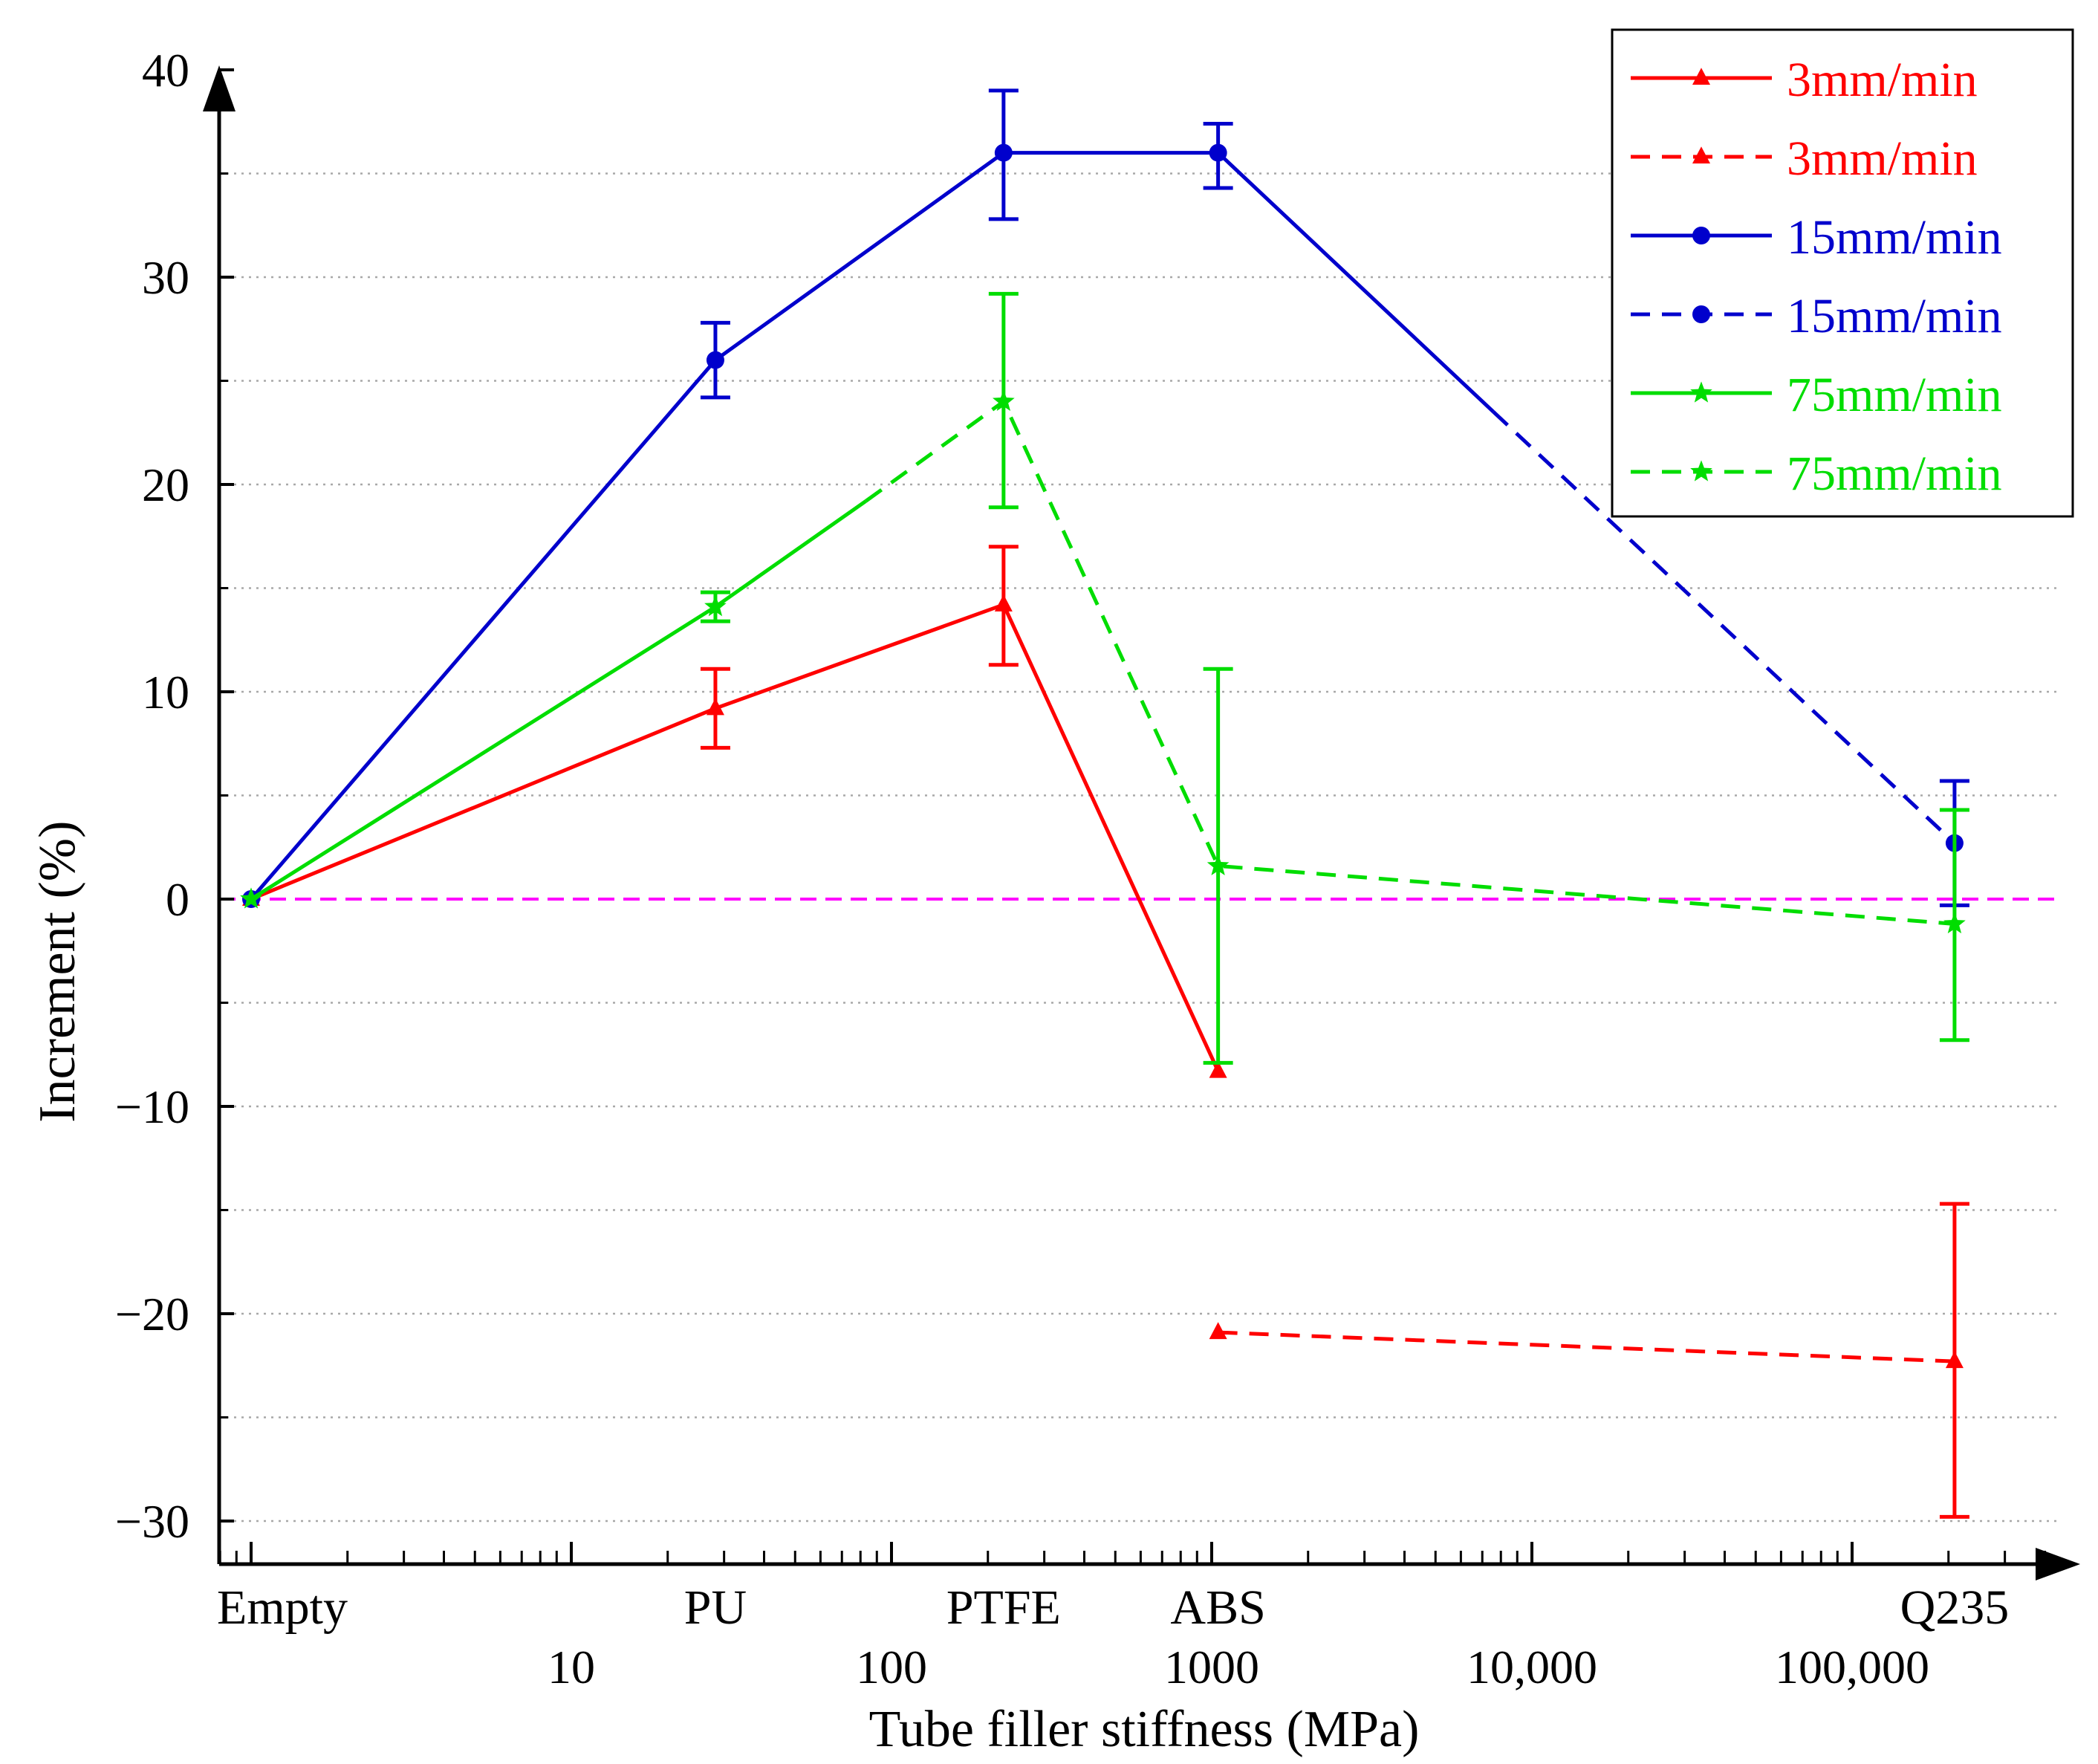 The height and width of the screenshot is (1764, 2098). I want to click on x-category-label: ABS, so click(1218, 1607).